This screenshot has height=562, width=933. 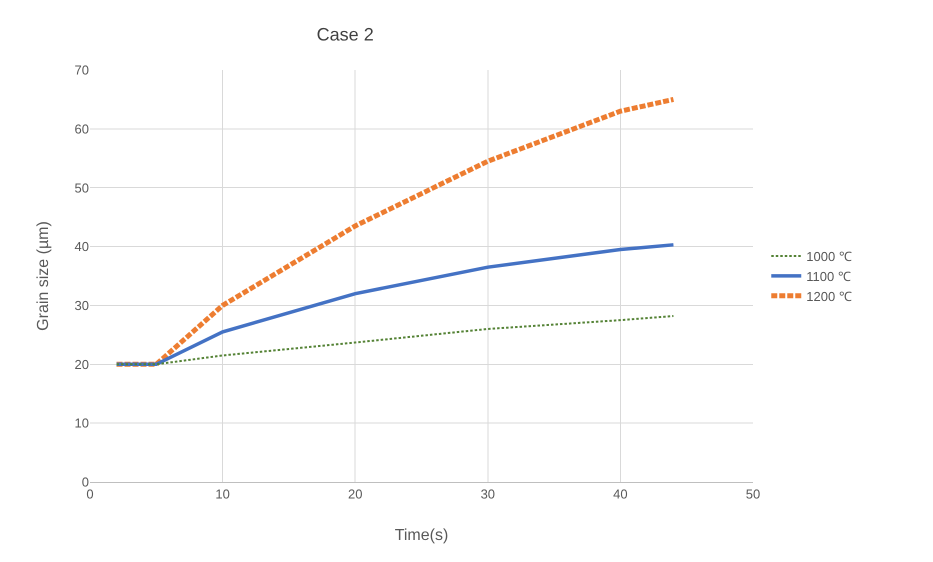 What do you see at coordinates (753, 494) in the screenshot?
I see `x-tick-label: 50` at bounding box center [753, 494].